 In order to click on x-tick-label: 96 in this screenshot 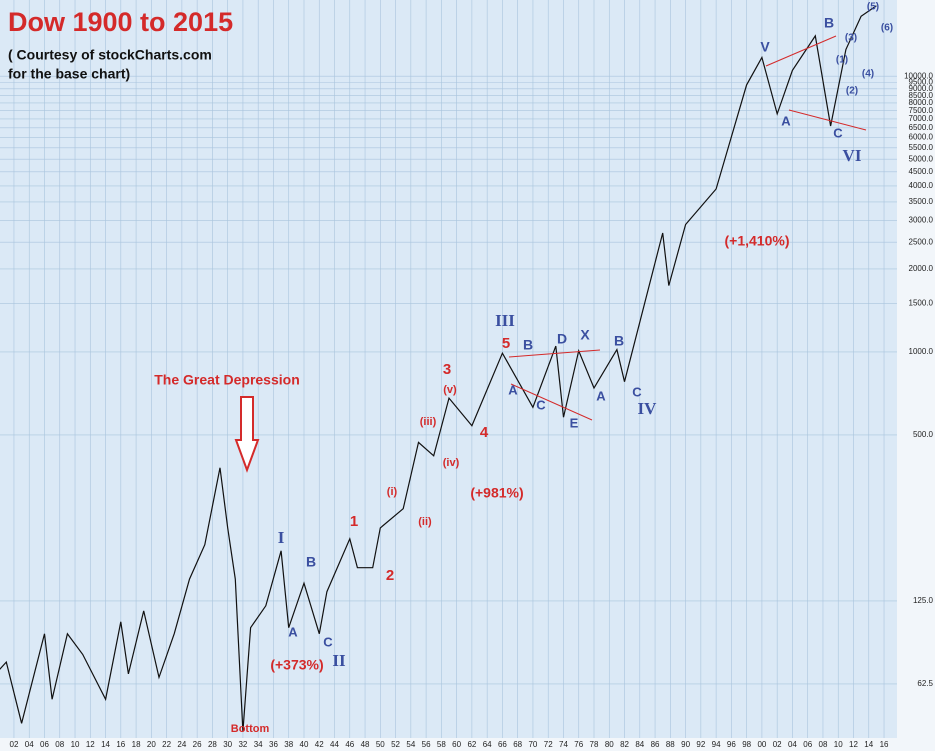, I will do `click(731, 744)`.